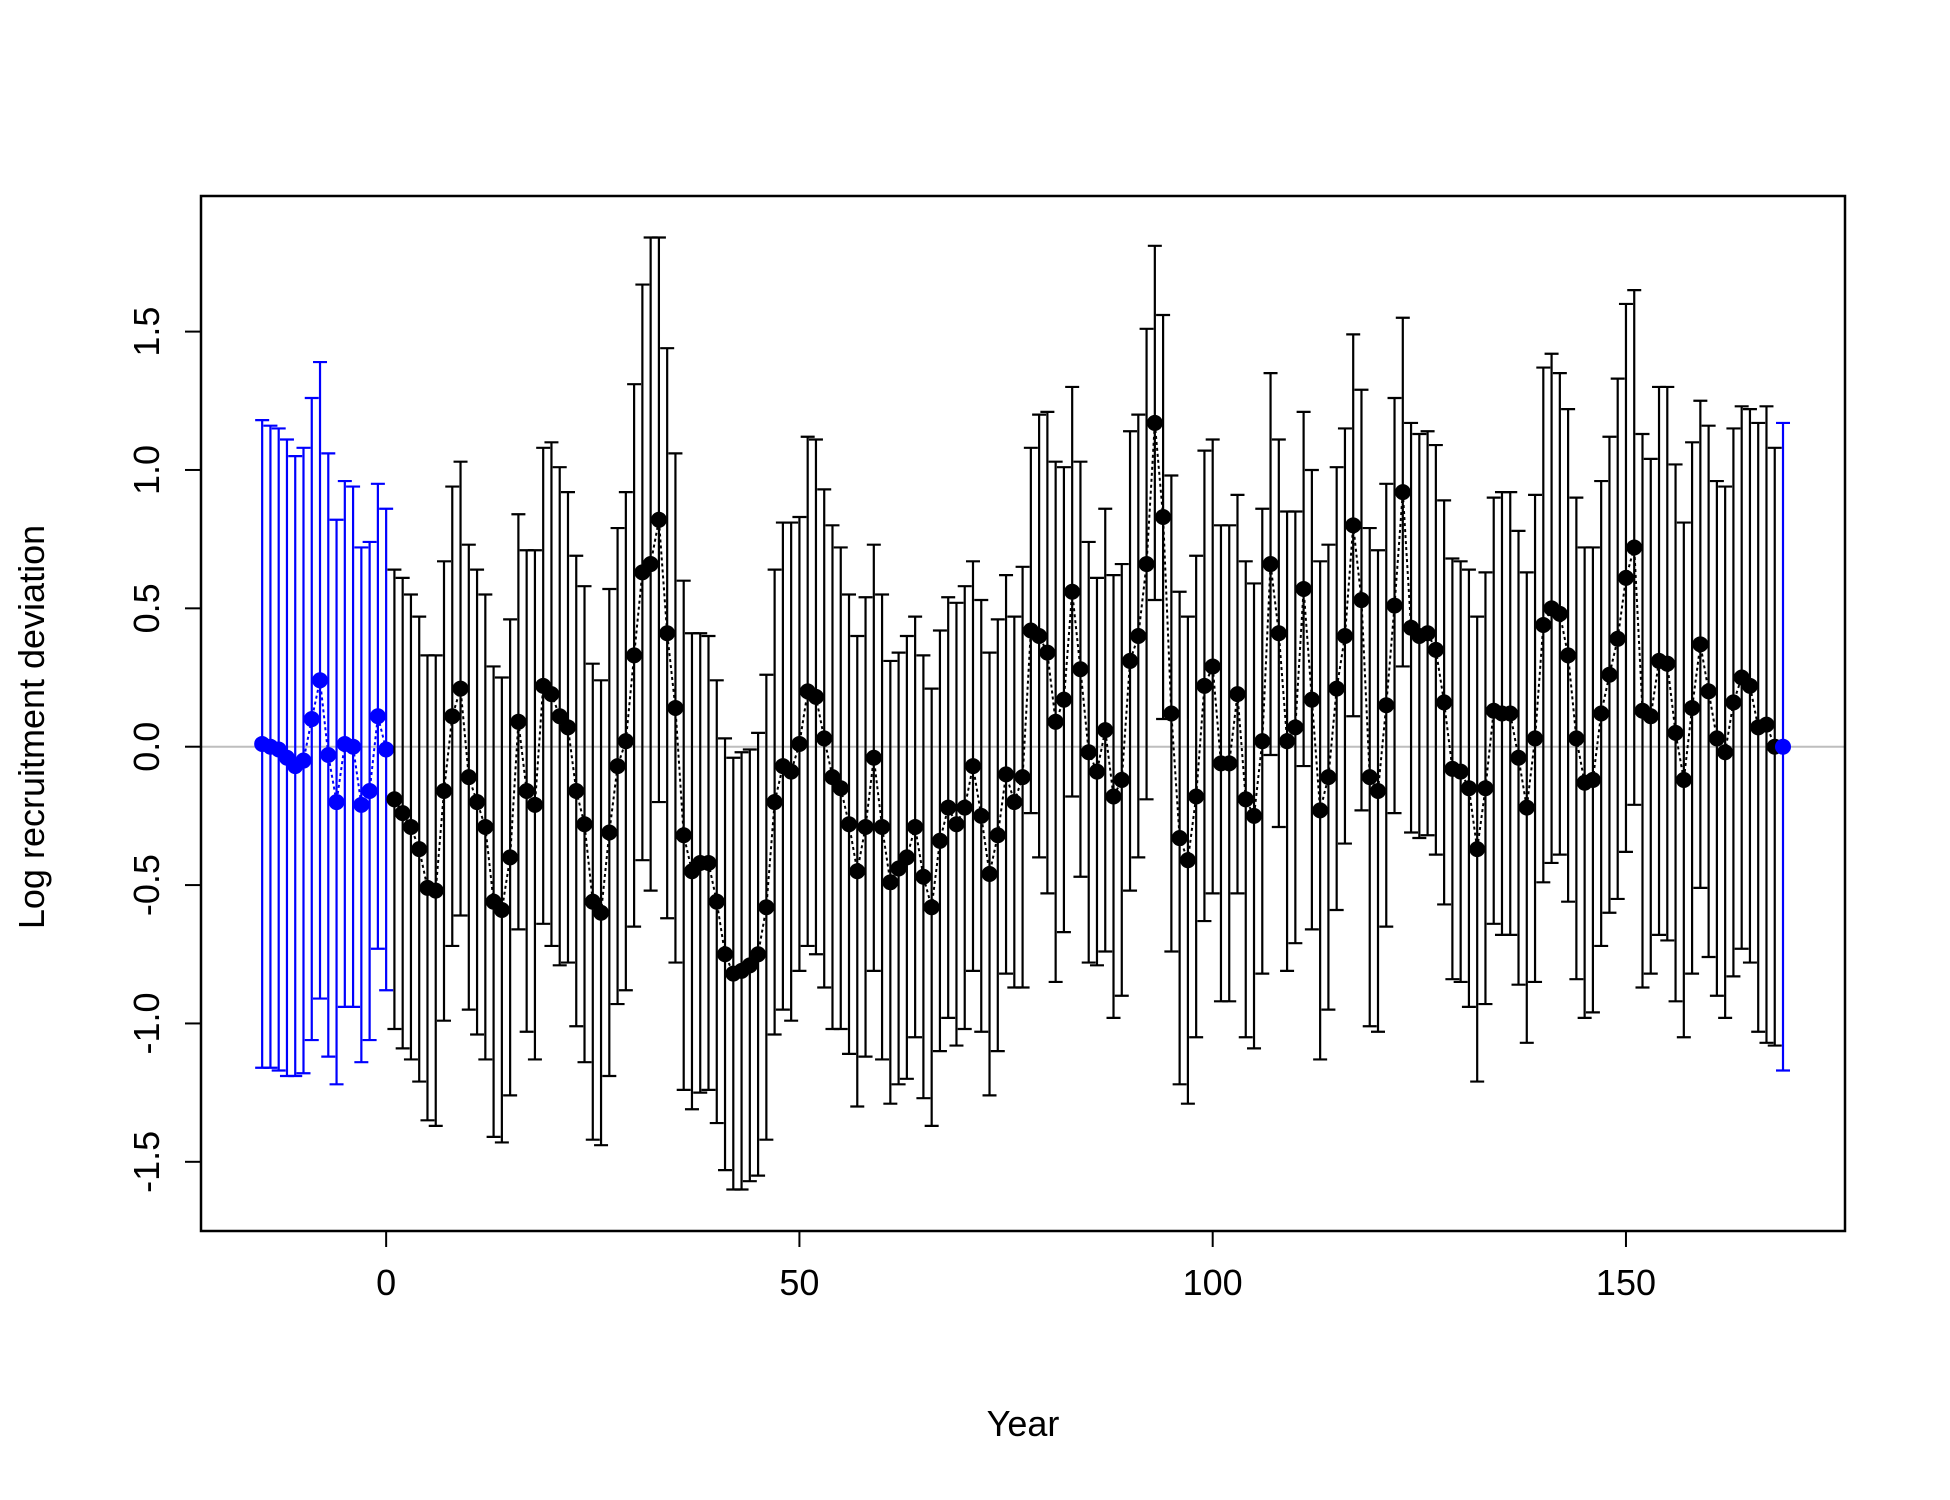  What do you see at coordinates (146, 470) in the screenshot?
I see `y-tick-label: 1.0` at bounding box center [146, 470].